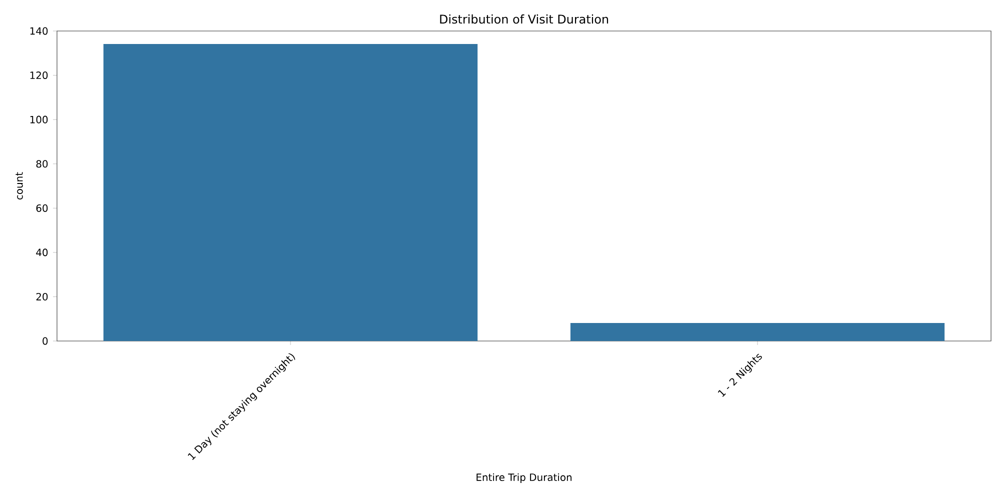  What do you see at coordinates (524, 19) in the screenshot?
I see `chart-title: Distribution of Visit Duration` at bounding box center [524, 19].